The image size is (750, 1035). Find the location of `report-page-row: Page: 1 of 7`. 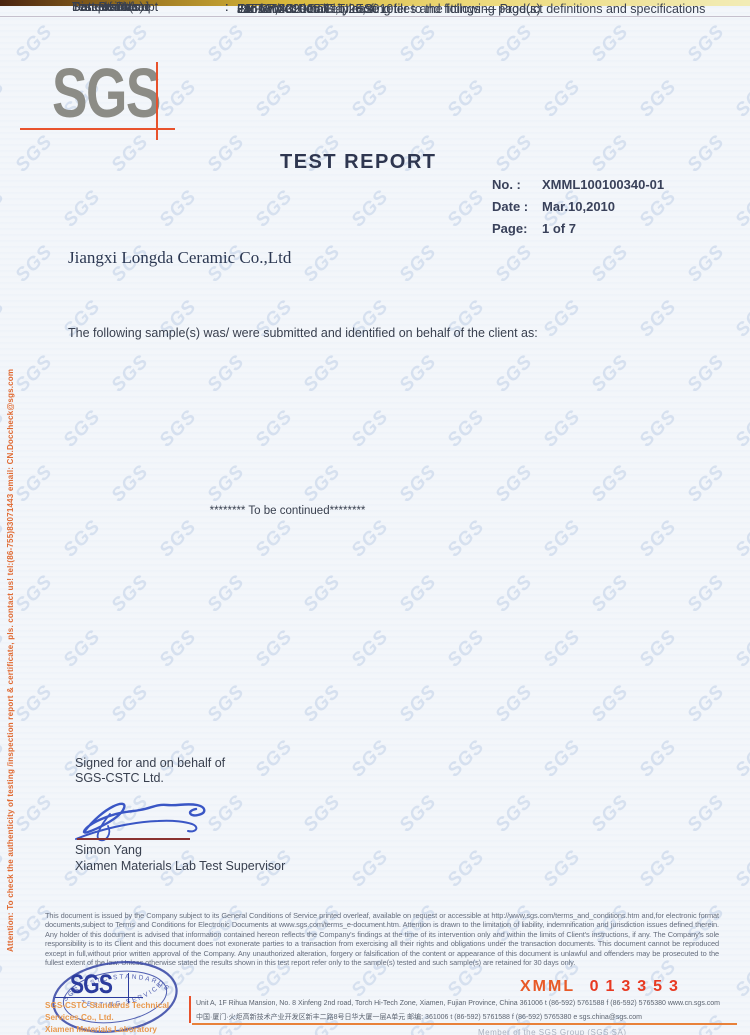

report-page-row: Page: 1 of 7 is located at coordinates (607, 228).